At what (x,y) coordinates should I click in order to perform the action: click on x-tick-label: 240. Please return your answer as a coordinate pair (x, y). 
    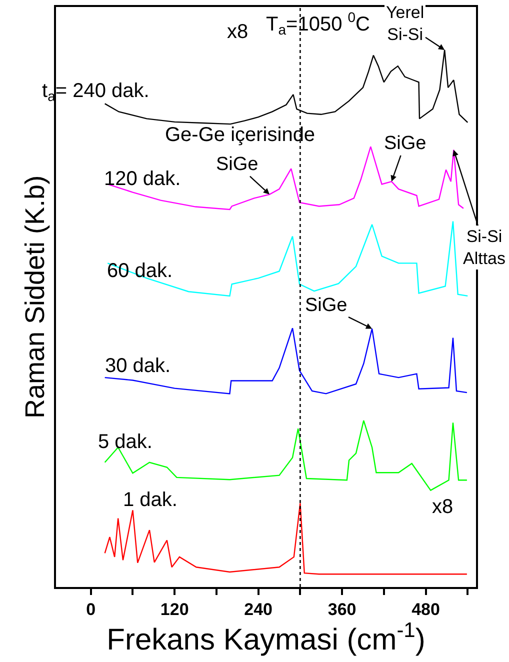
    Looking at the image, I should click on (258, 610).